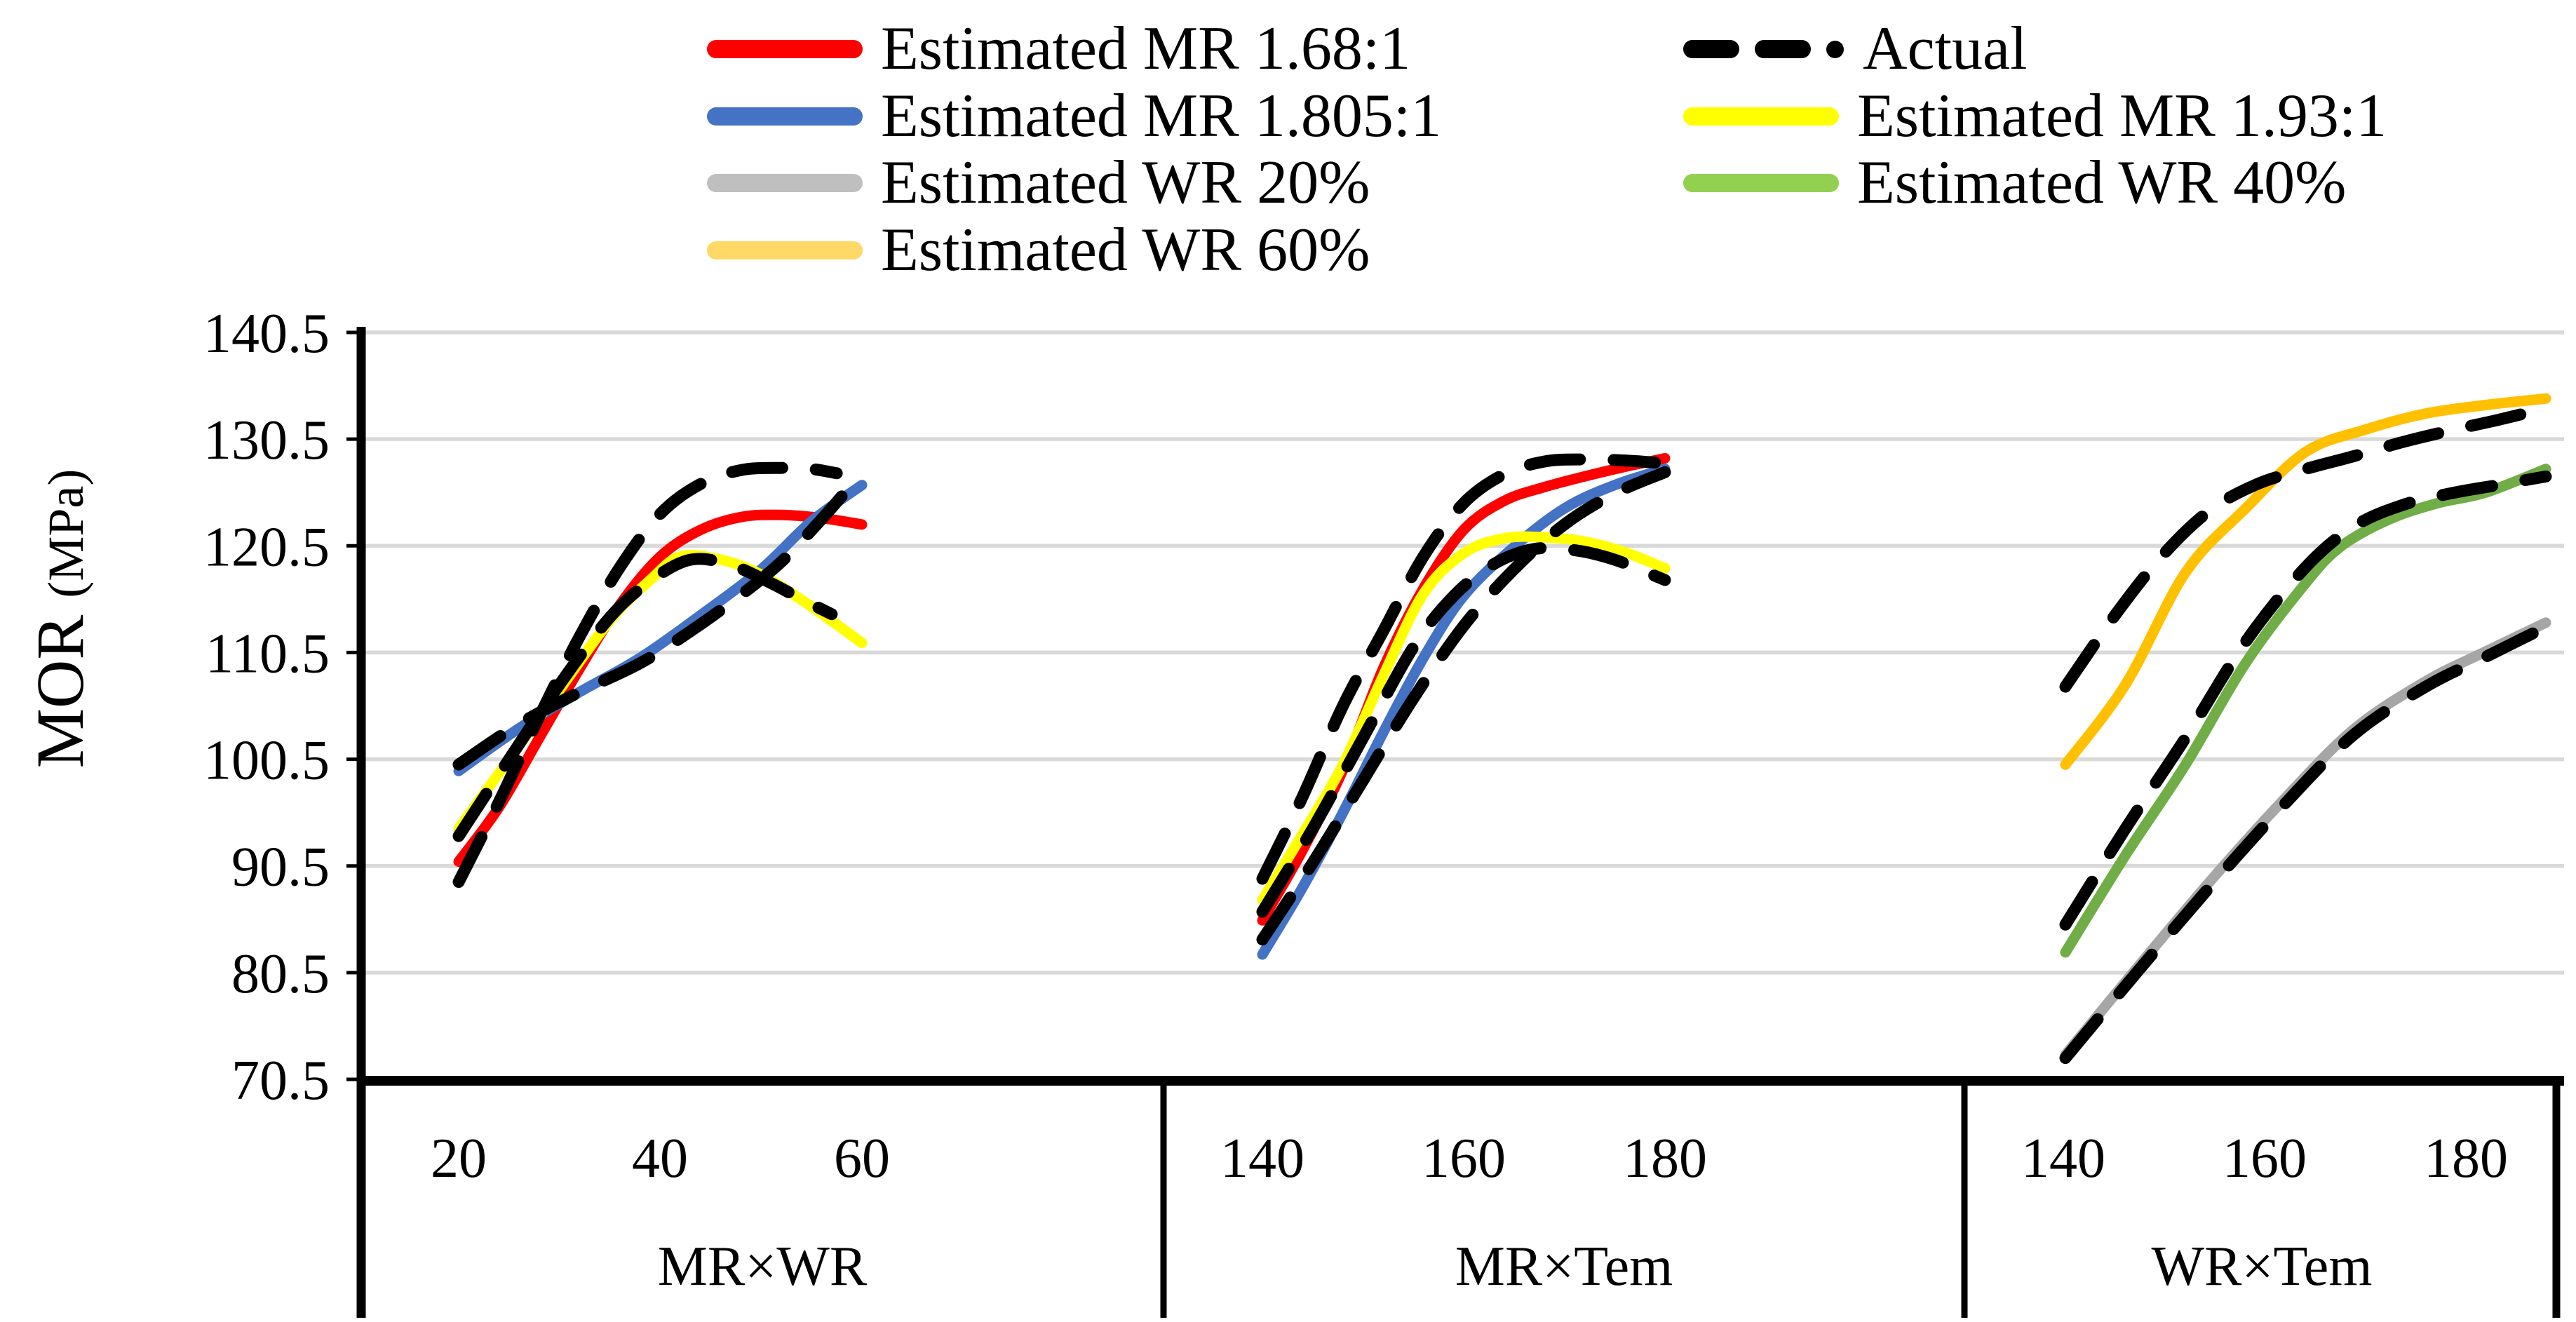 The width and height of the screenshot is (2576, 1322). Describe the element at coordinates (266, 547) in the screenshot. I see `y-tick-label: 120.5` at that location.